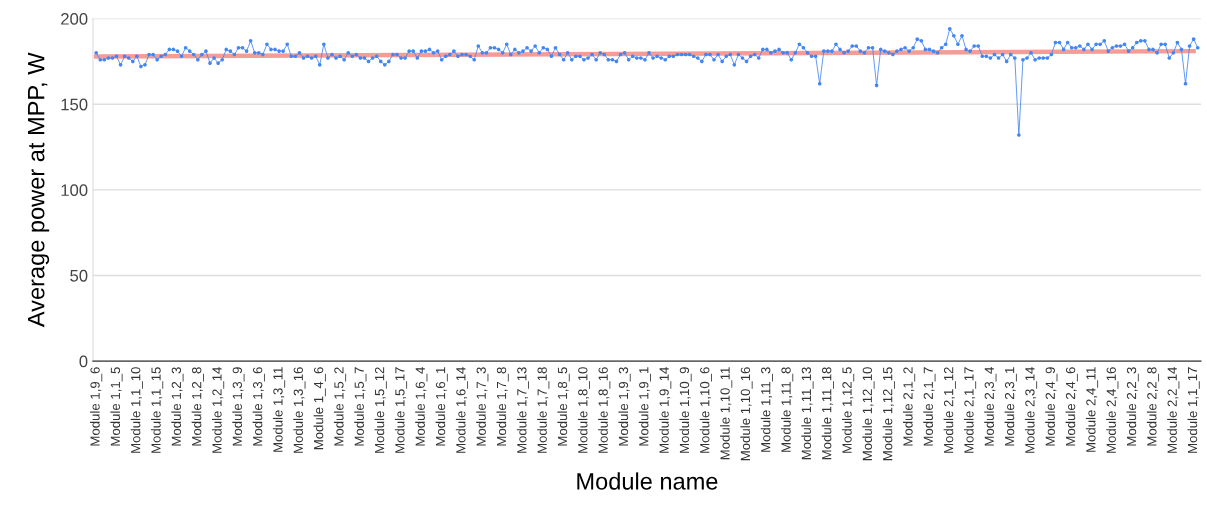  Describe the element at coordinates (827, 413) in the screenshot. I see `x-tick-label: Module 1,11_18` at that location.